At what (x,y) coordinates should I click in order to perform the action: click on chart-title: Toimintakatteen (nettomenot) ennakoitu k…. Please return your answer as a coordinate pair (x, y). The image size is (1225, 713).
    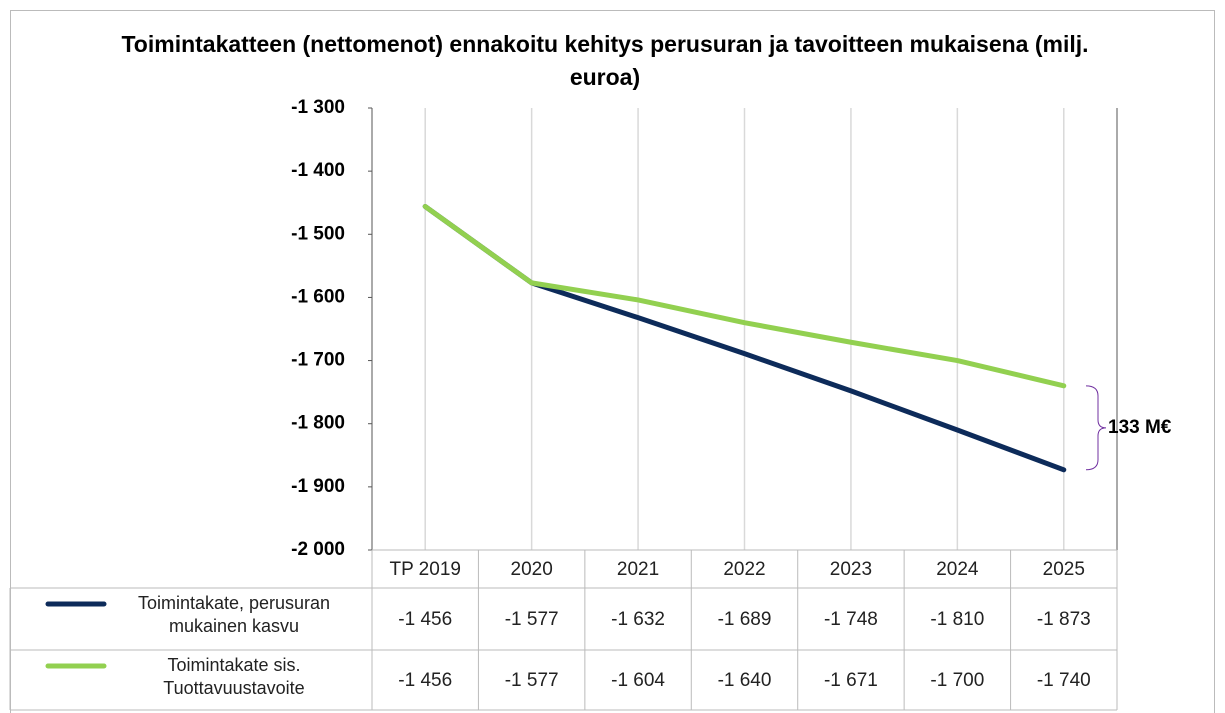
    Looking at the image, I should click on (605, 60).